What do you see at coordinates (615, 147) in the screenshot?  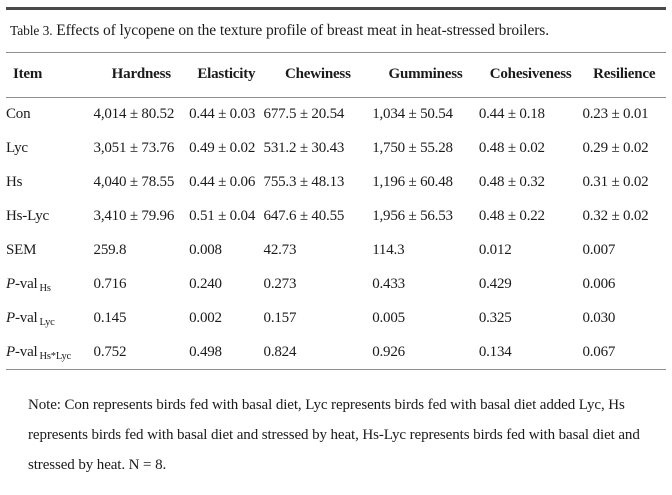 I see `cell: 0.29 ± 0.02` at bounding box center [615, 147].